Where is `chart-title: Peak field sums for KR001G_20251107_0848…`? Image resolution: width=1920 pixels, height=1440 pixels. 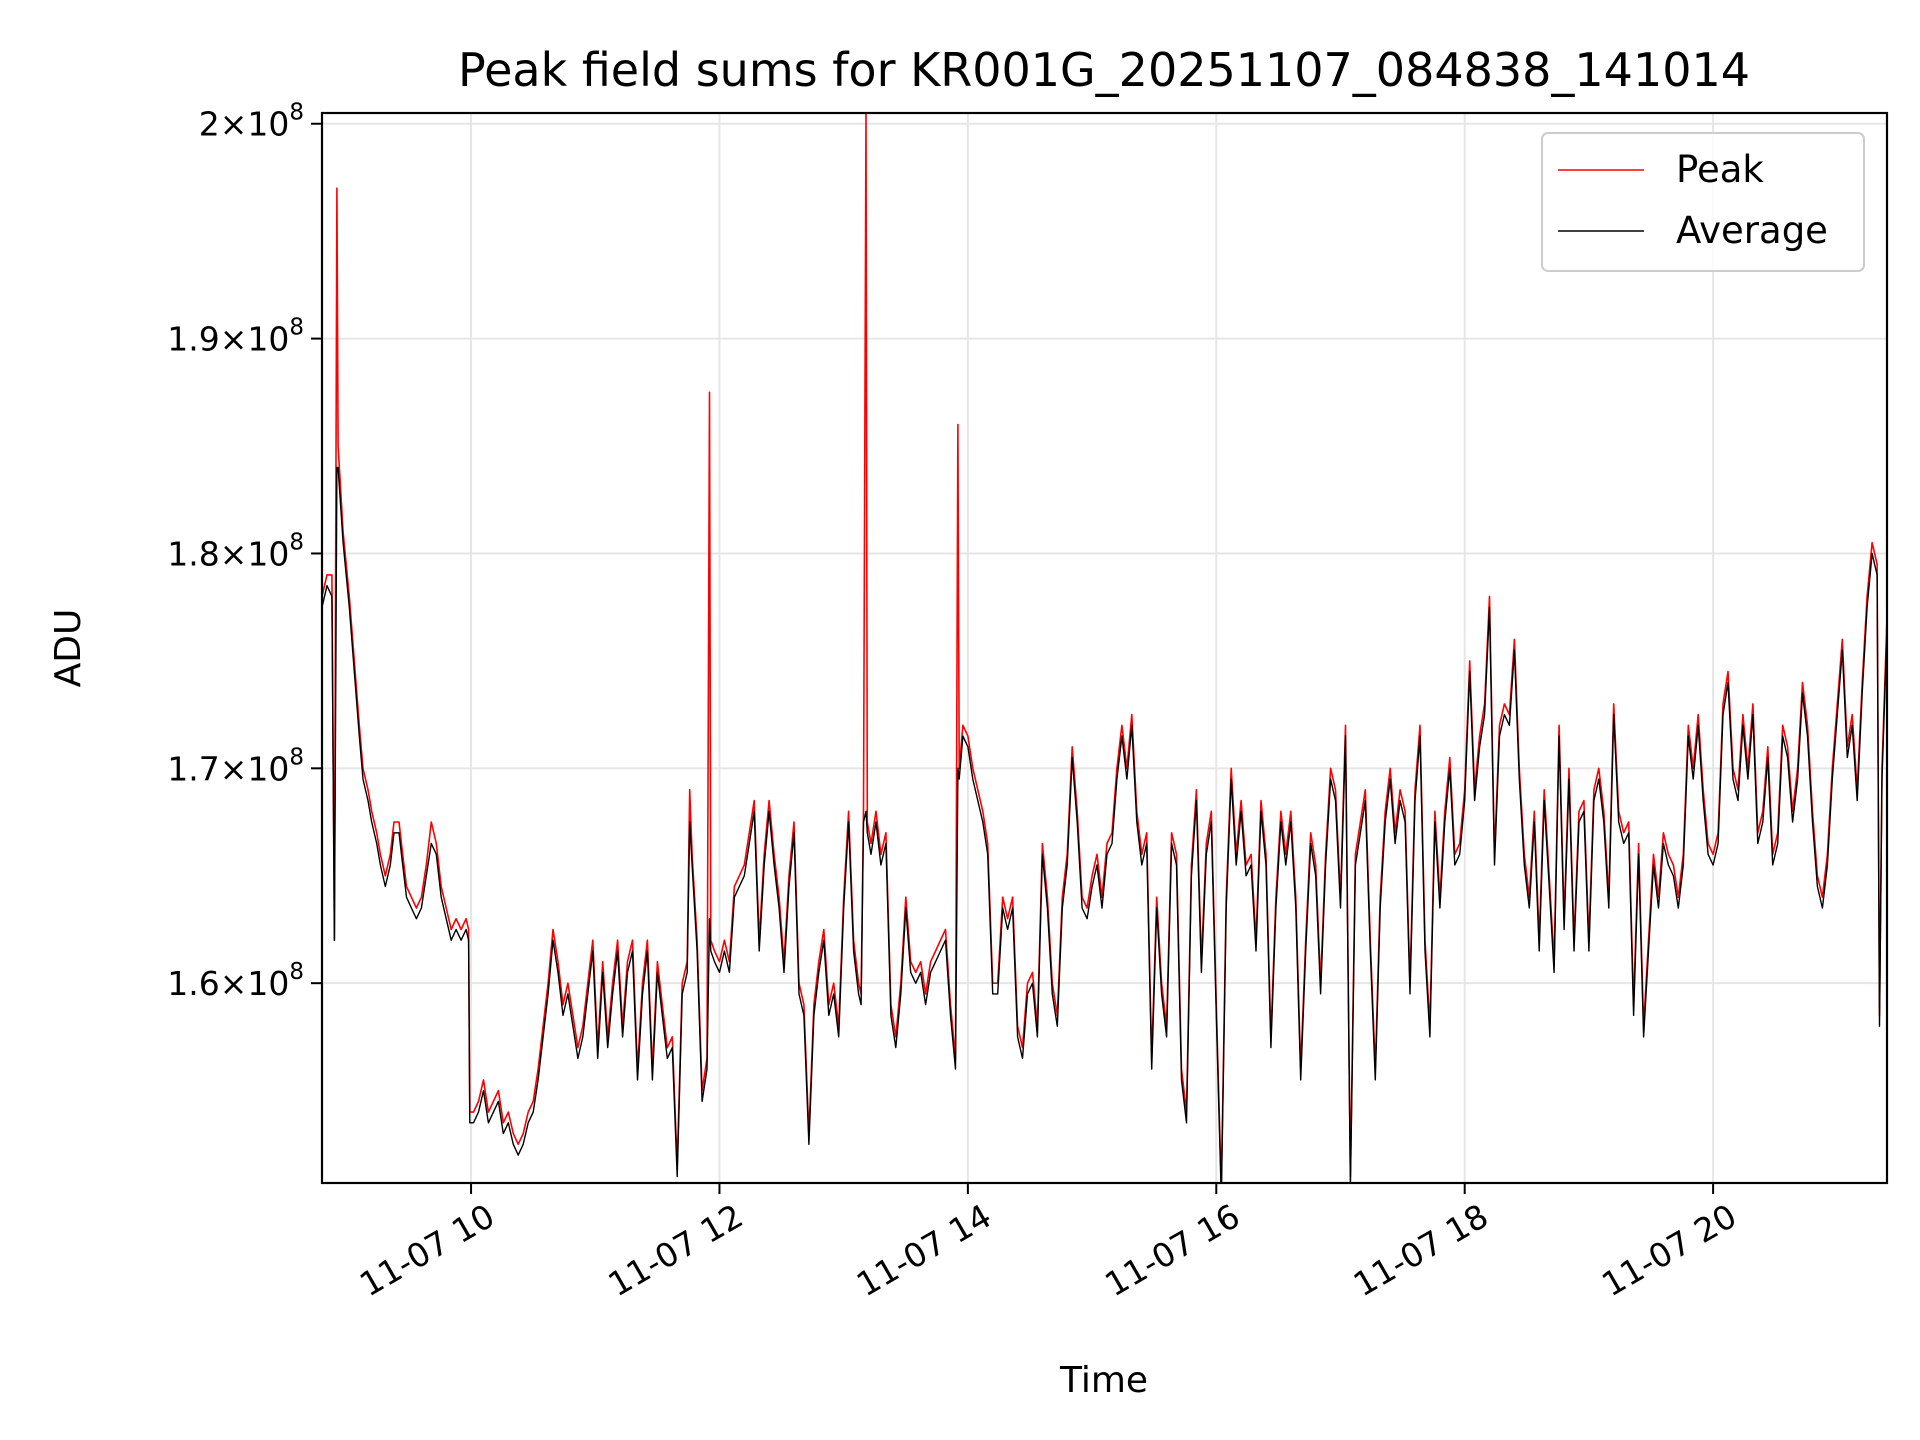
chart-title: Peak field sums for KR001G_20251107_0848… is located at coordinates (1104, 70).